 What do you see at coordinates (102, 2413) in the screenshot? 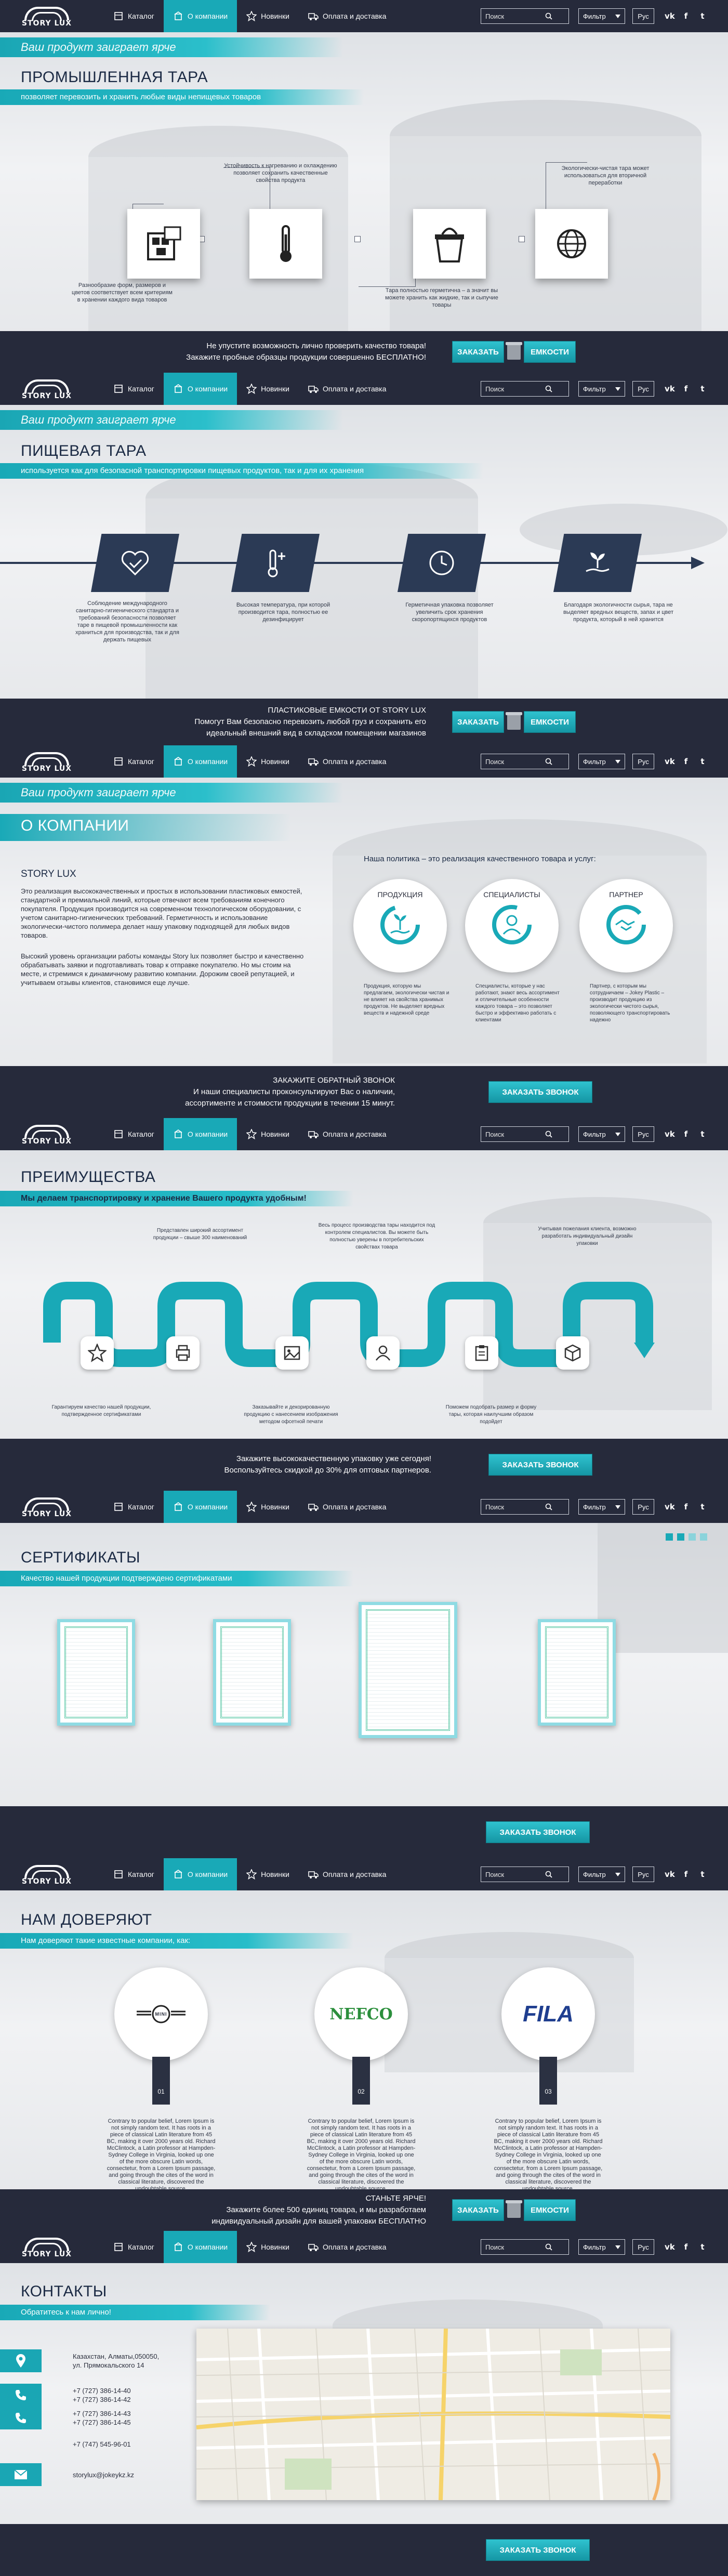
I see `phone-number: +7 (727) 386-14-43` at bounding box center [102, 2413].